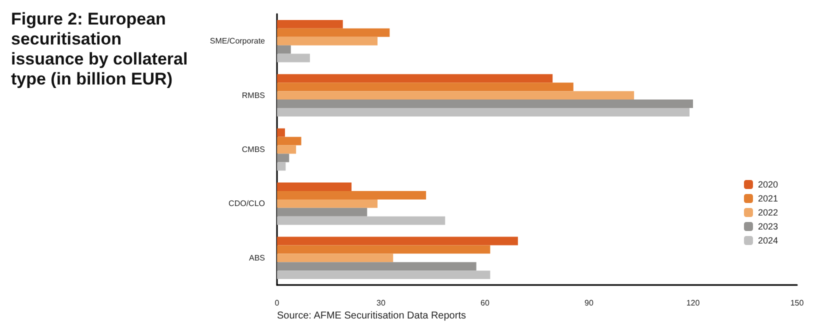 This screenshot has height=331, width=813. I want to click on x-tick-label: 90, so click(589, 303).